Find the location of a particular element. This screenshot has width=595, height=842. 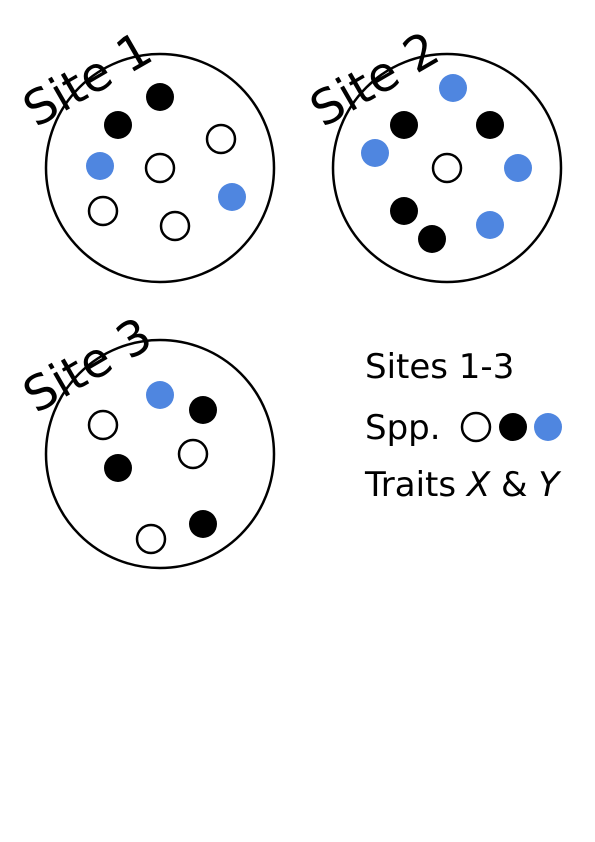

site-2-individuals is located at coordinates (446, 163).